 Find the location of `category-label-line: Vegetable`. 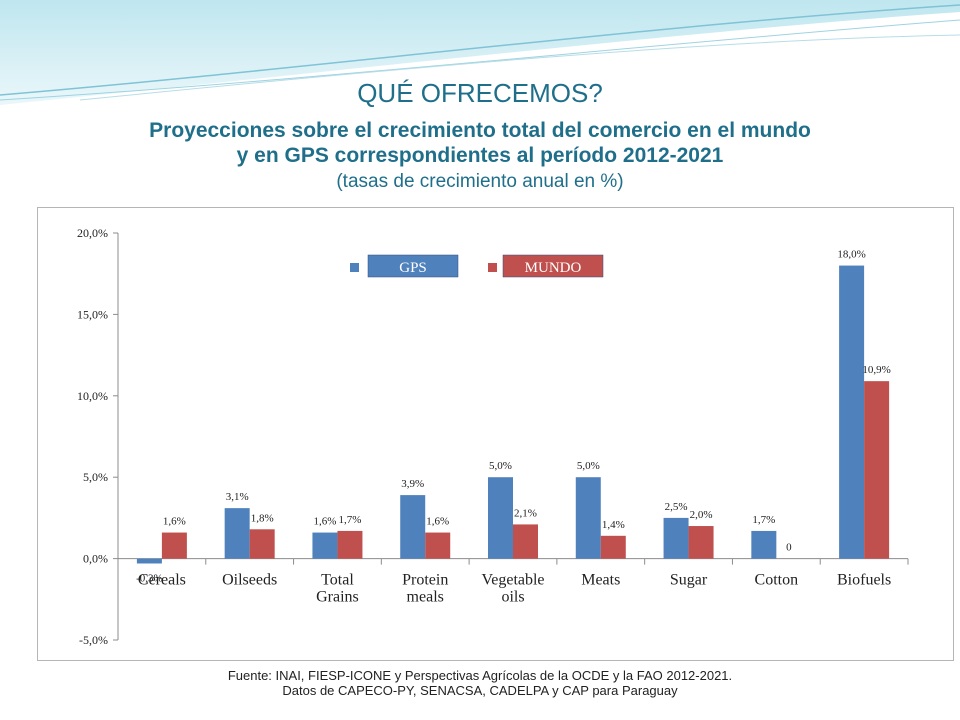

category-label-line: Vegetable is located at coordinates (512, 580).